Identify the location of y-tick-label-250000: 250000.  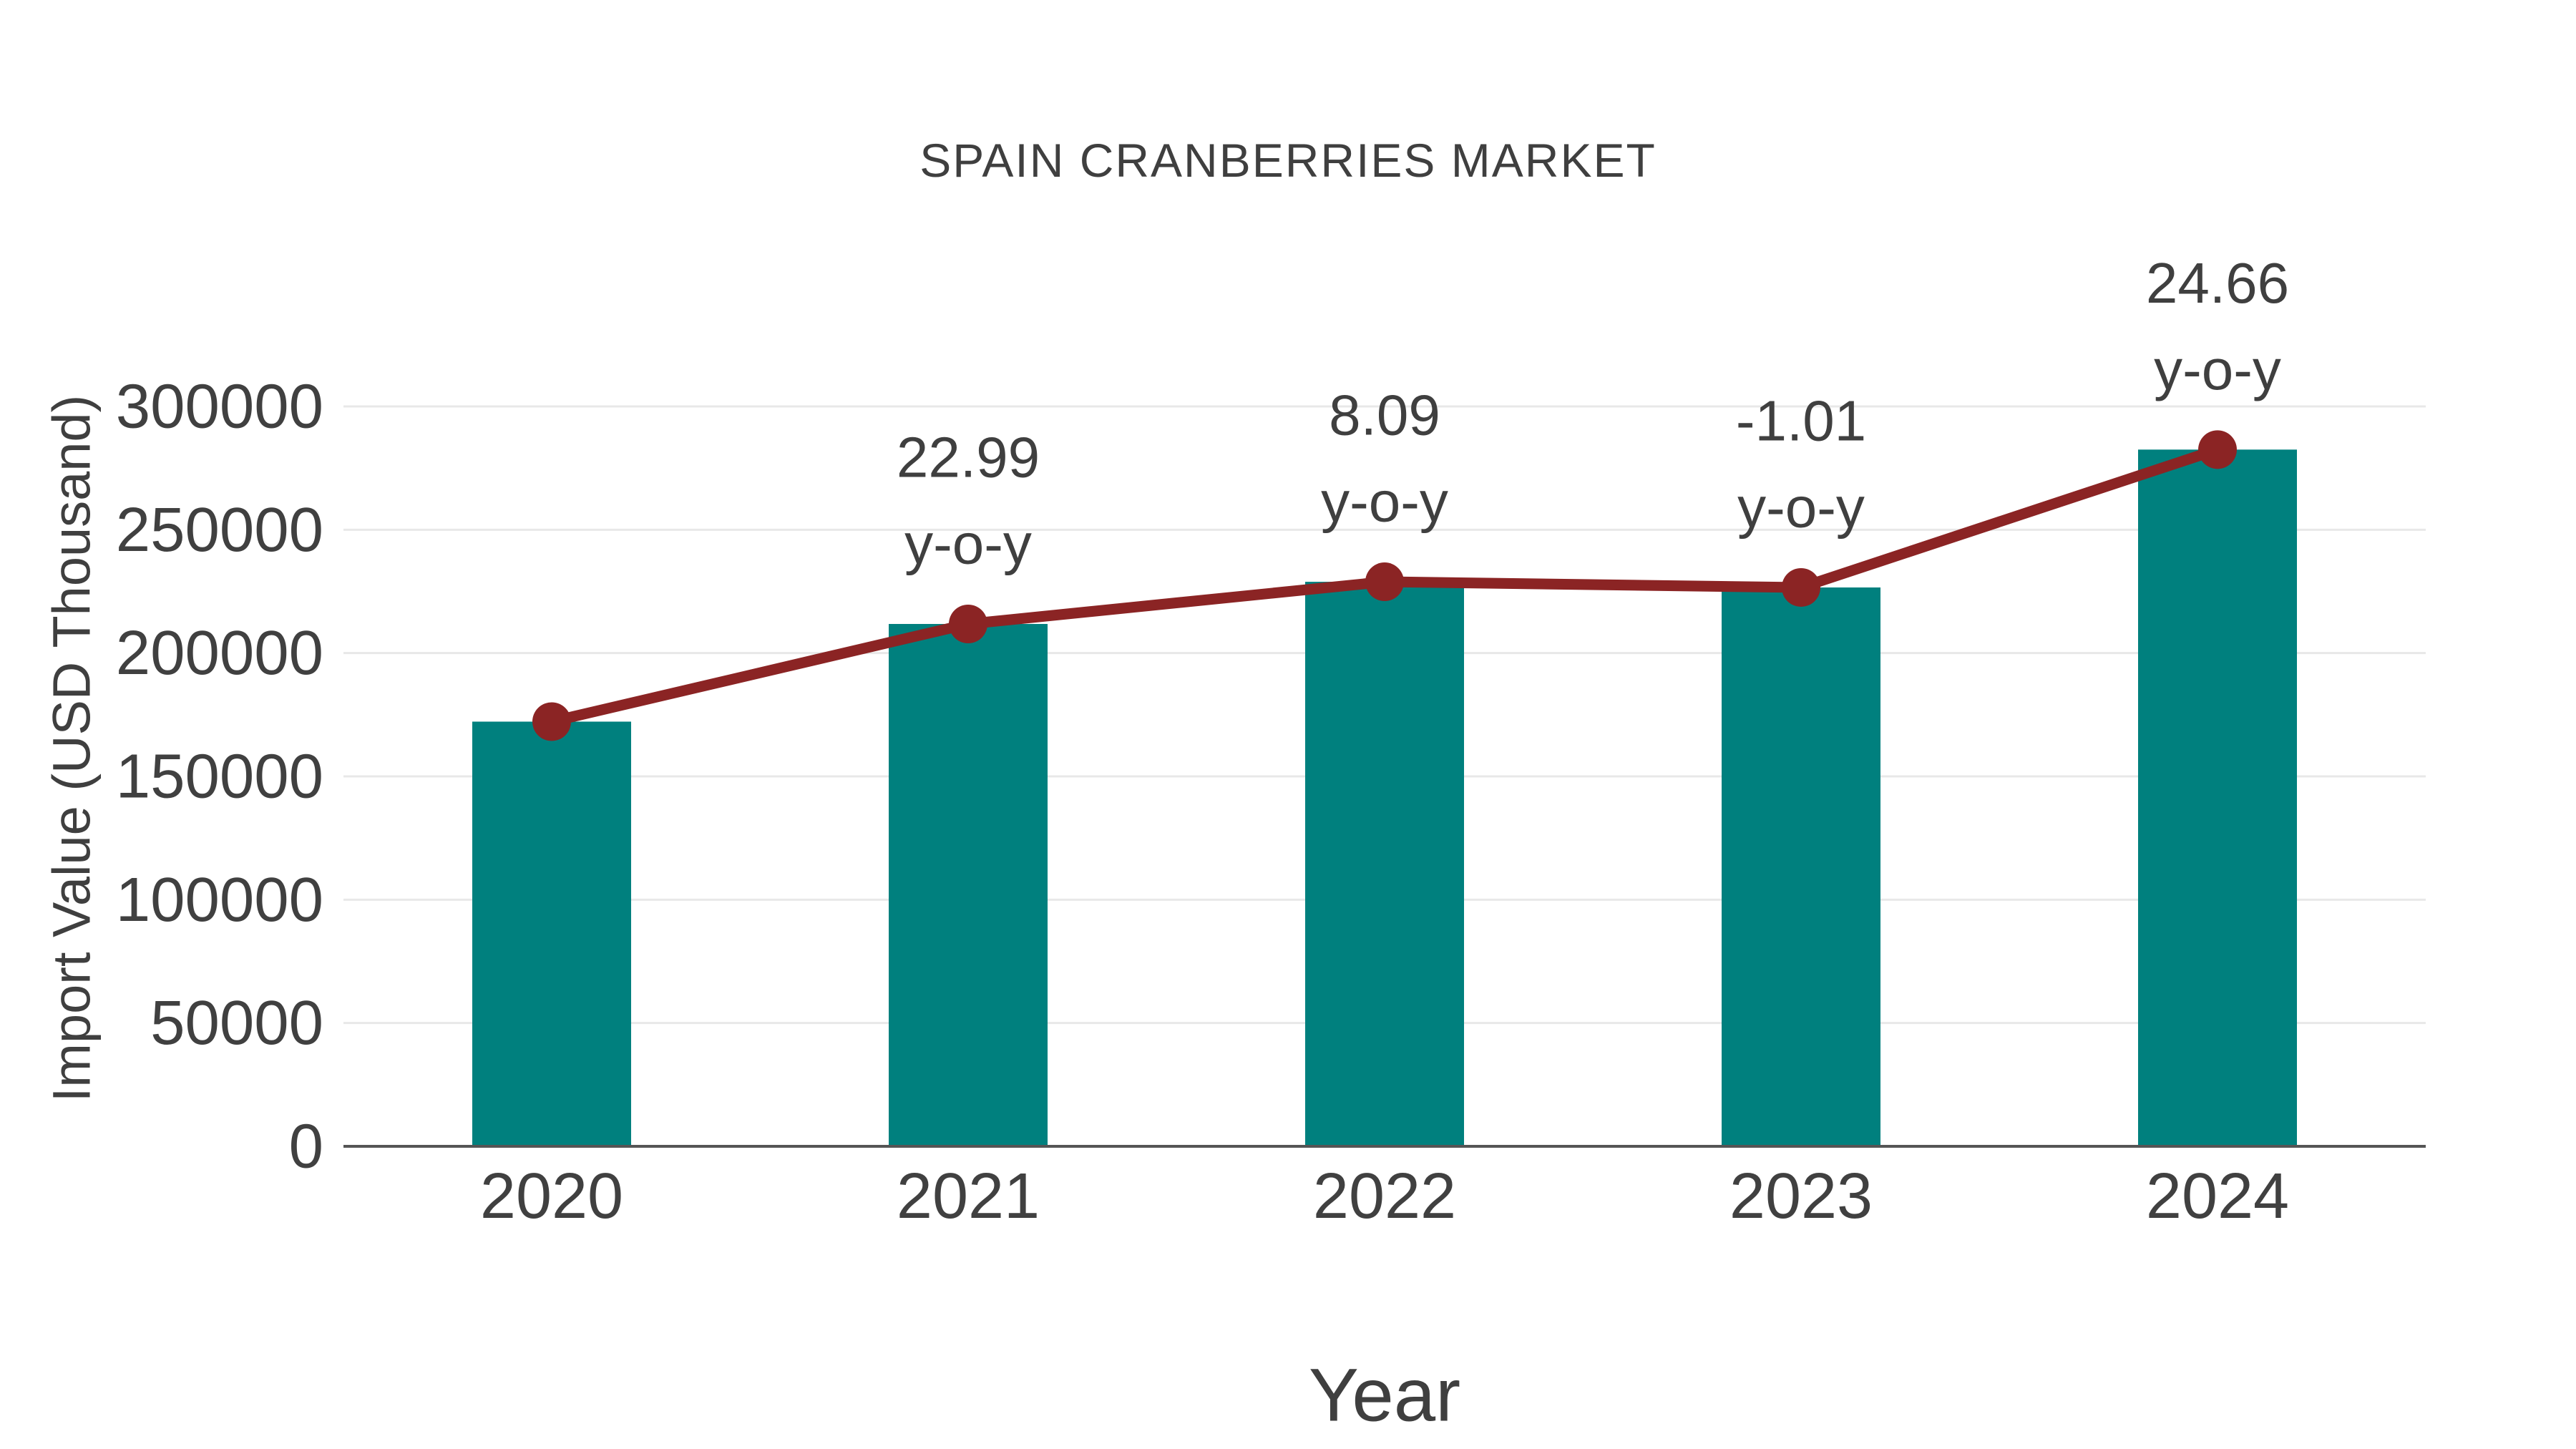
(219, 530).